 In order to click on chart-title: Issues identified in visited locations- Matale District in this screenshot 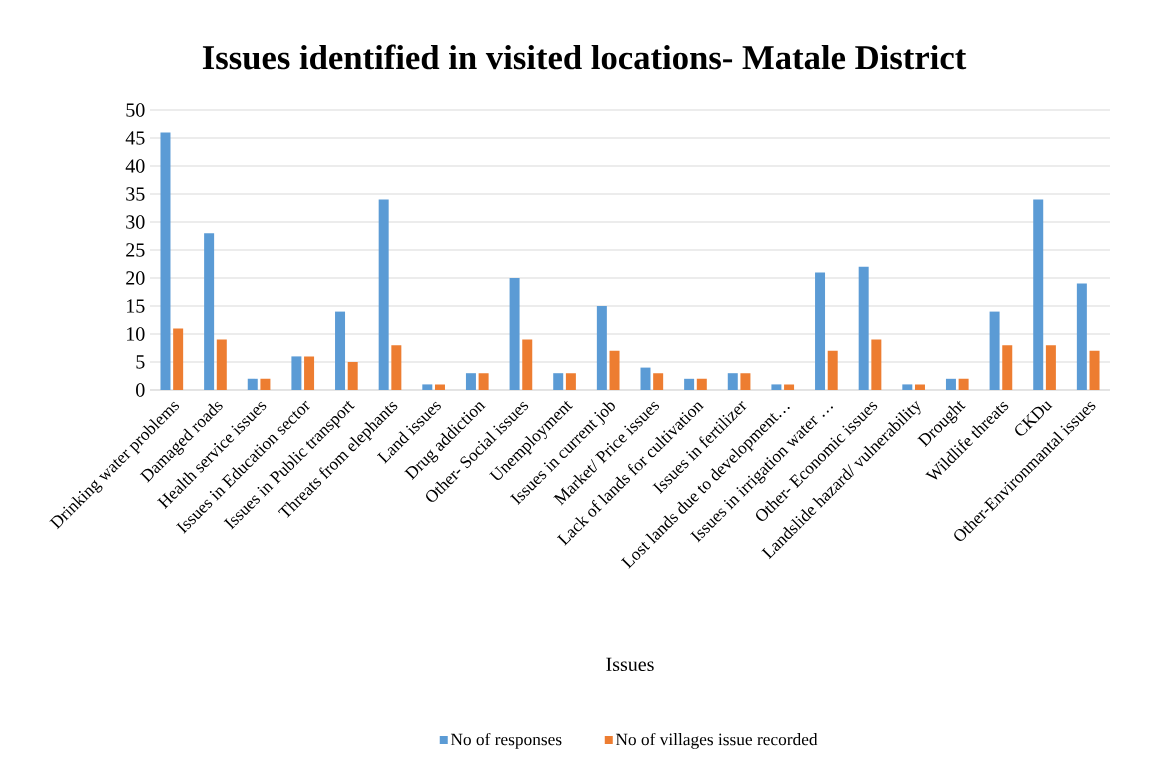, I will do `click(584, 57)`.